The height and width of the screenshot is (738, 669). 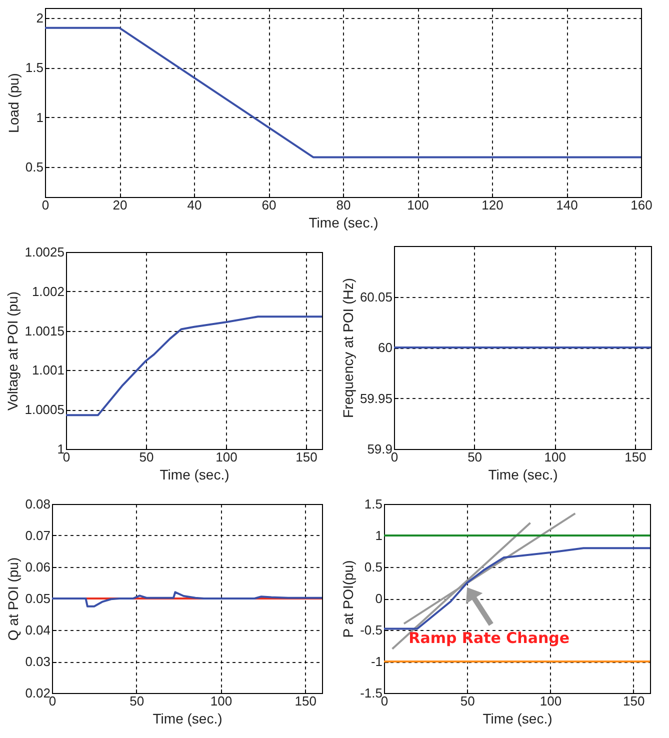 I want to click on y-tick-label: -1, so click(x=376, y=661).